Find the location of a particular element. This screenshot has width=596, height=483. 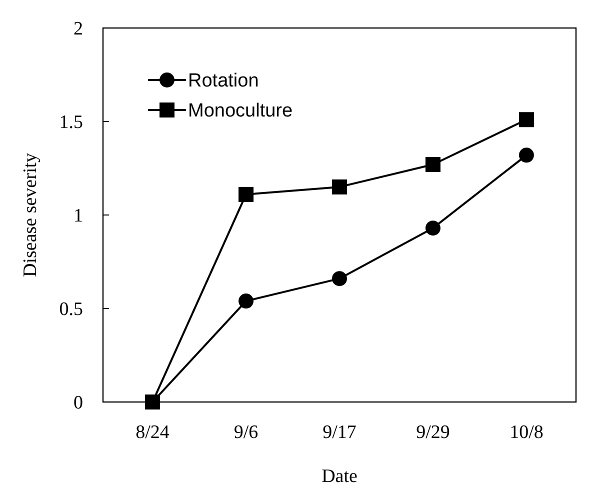

legend-label: Rotation is located at coordinates (223, 81).